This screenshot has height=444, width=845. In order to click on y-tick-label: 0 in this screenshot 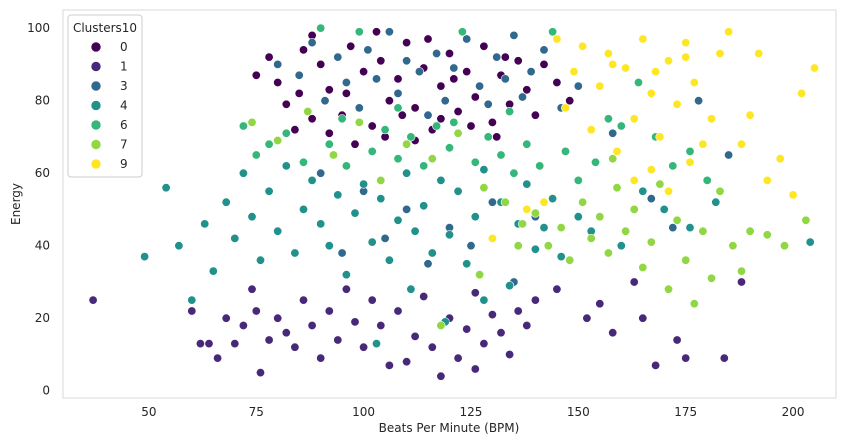, I will do `click(46, 391)`.